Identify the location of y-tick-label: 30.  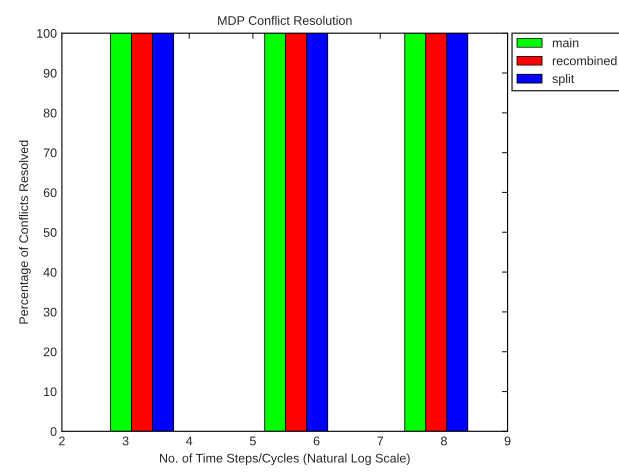
(50, 312).